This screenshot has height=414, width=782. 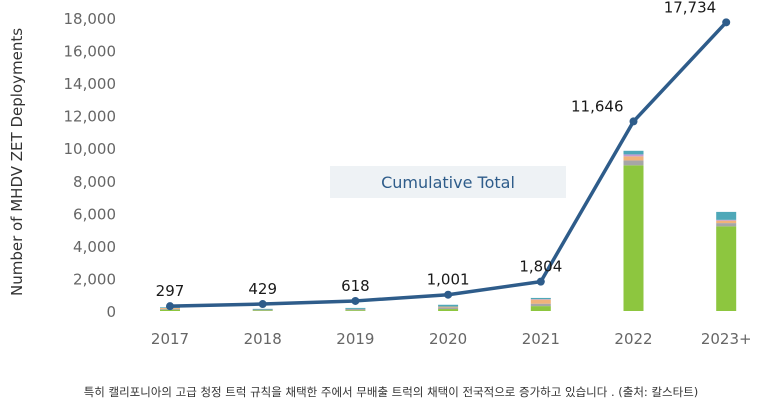 What do you see at coordinates (262, 289) in the screenshot?
I see `data-label: 429` at bounding box center [262, 289].